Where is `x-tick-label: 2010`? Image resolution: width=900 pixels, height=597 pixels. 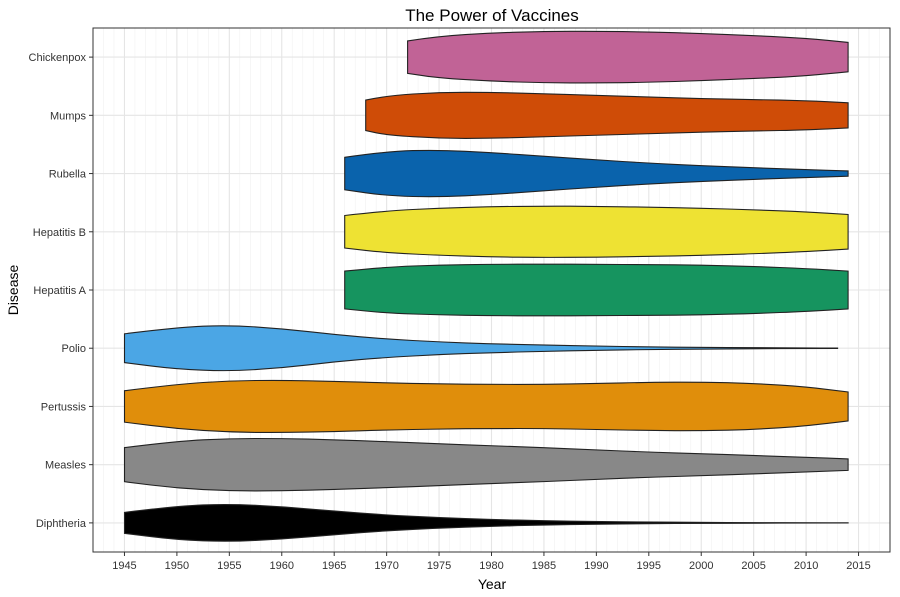
x-tick-label: 2010 is located at coordinates (806, 566).